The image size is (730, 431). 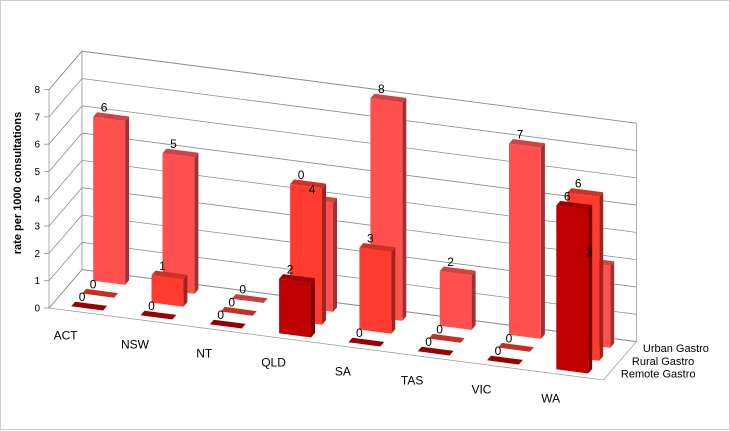 What do you see at coordinates (204, 354) in the screenshot?
I see `category-label: NT` at bounding box center [204, 354].